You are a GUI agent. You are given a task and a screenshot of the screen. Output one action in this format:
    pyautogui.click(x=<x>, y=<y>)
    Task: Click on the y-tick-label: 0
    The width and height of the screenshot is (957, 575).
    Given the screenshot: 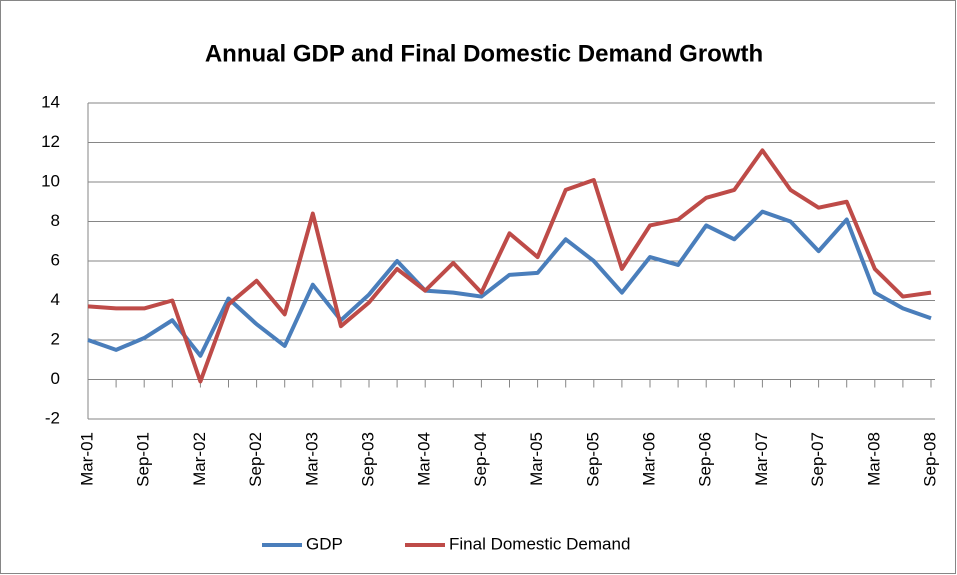 What is the action you would take?
    pyautogui.click(x=55, y=378)
    